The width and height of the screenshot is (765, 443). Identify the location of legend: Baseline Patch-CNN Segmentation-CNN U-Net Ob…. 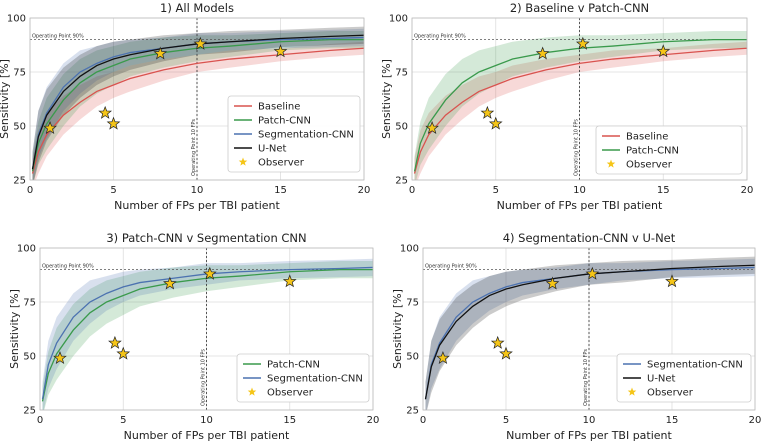
(294, 134).